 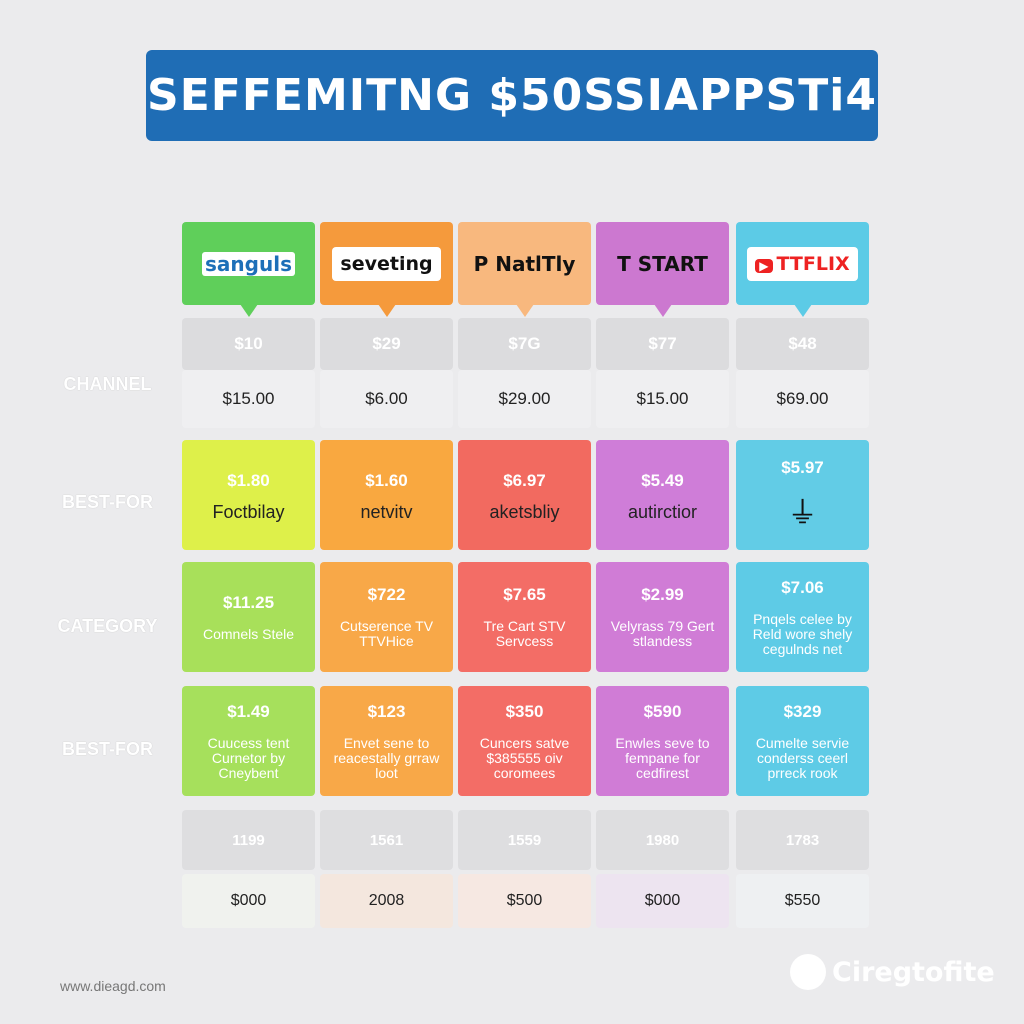 What do you see at coordinates (484, 263) in the screenshot?
I see `p-icon: P` at bounding box center [484, 263].